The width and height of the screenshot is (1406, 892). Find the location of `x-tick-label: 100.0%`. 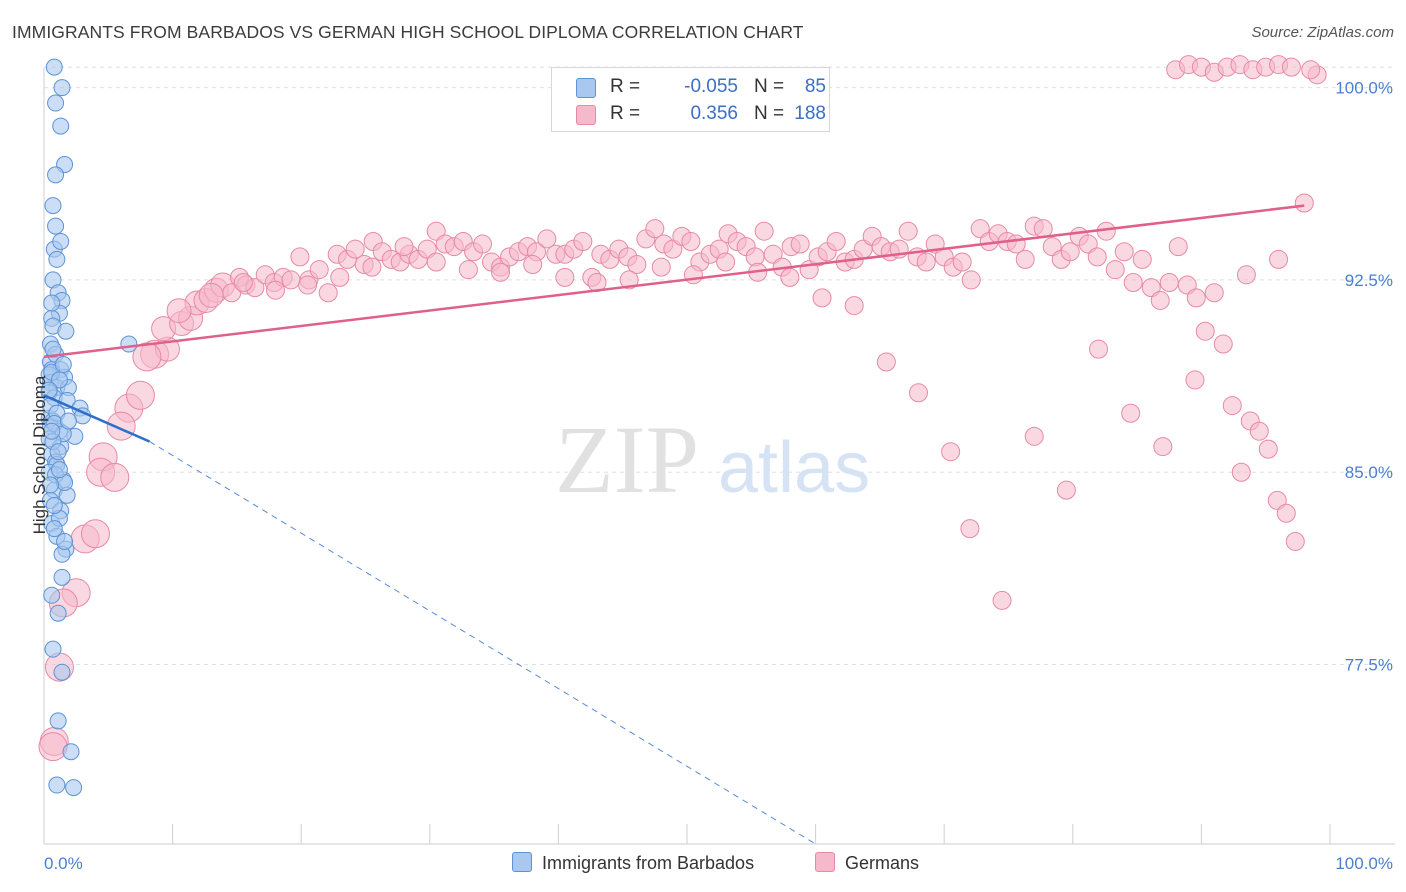

x-tick-label: 100.0% is located at coordinates (1364, 863).